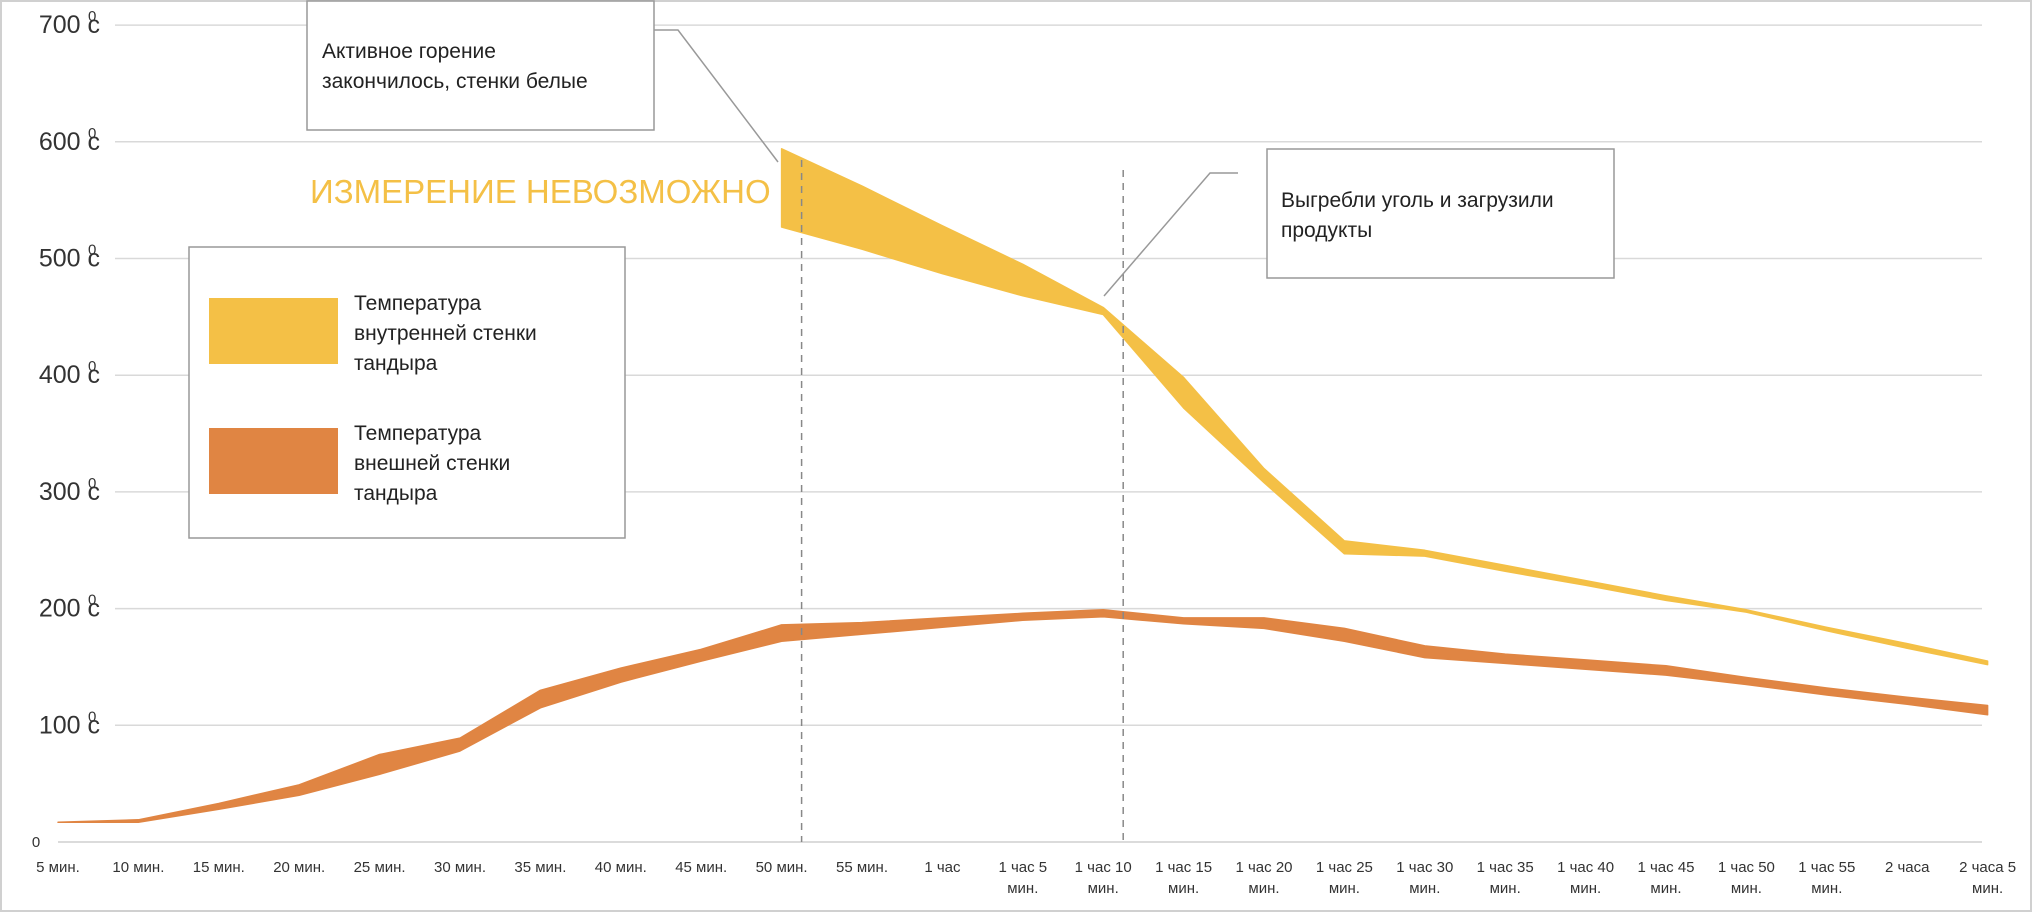 This screenshot has height=912, width=2032. Describe the element at coordinates (1826, 867) in the screenshot. I see `x-tick-label-22: 1 час 55` at that location.